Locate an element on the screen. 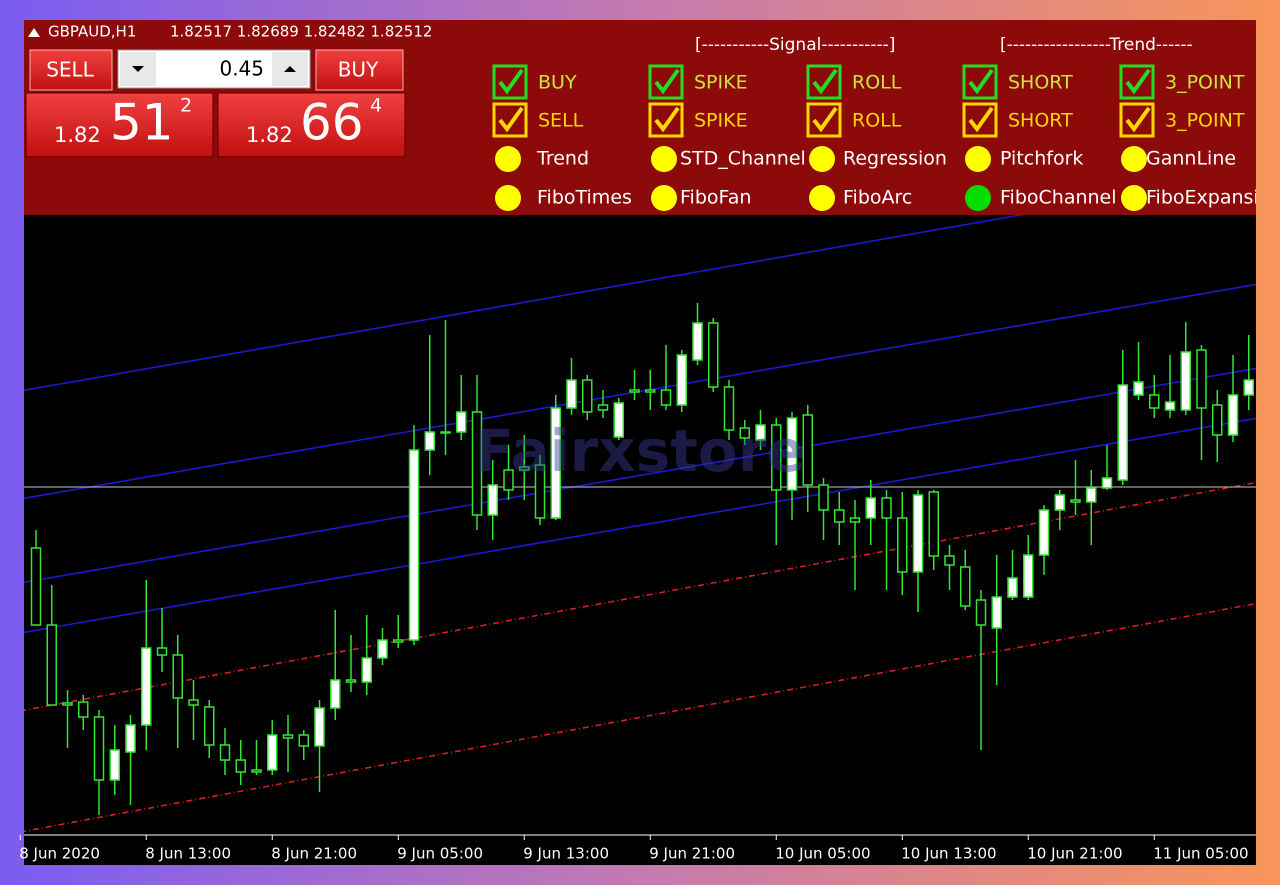  tool-label: FiboArc is located at coordinates (877, 198).